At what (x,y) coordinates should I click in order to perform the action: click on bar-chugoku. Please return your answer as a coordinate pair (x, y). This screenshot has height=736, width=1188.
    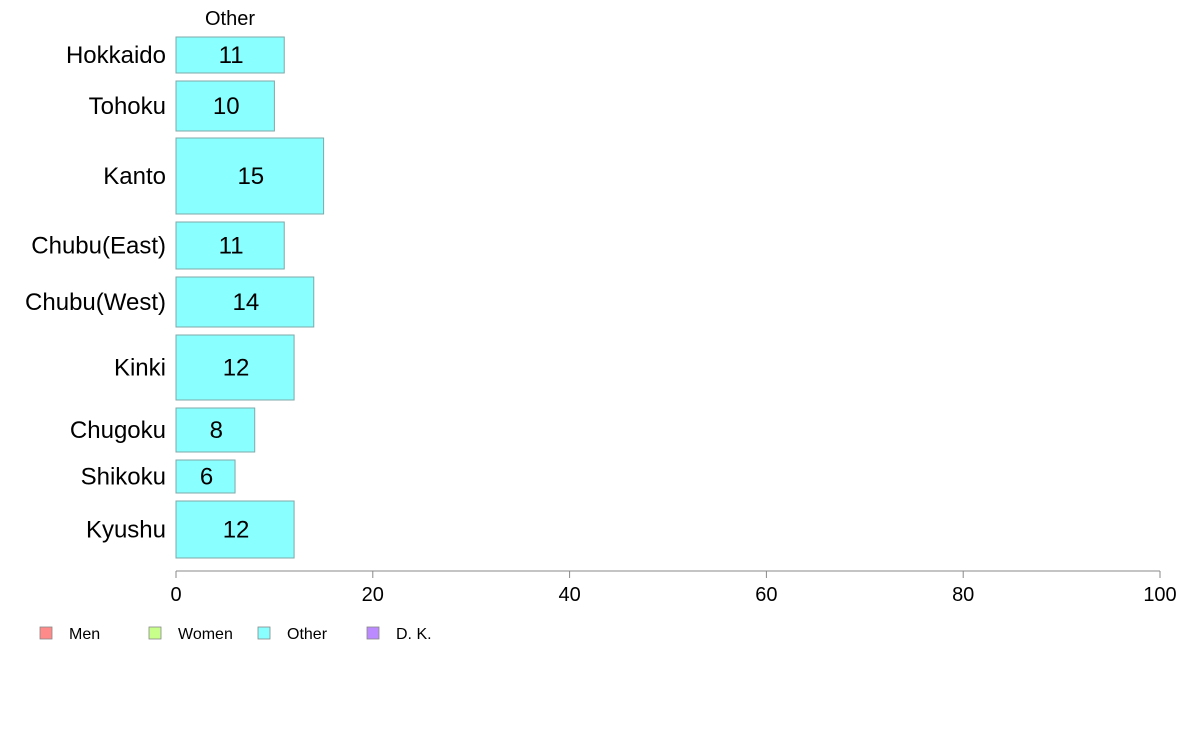
    Looking at the image, I should click on (215, 430).